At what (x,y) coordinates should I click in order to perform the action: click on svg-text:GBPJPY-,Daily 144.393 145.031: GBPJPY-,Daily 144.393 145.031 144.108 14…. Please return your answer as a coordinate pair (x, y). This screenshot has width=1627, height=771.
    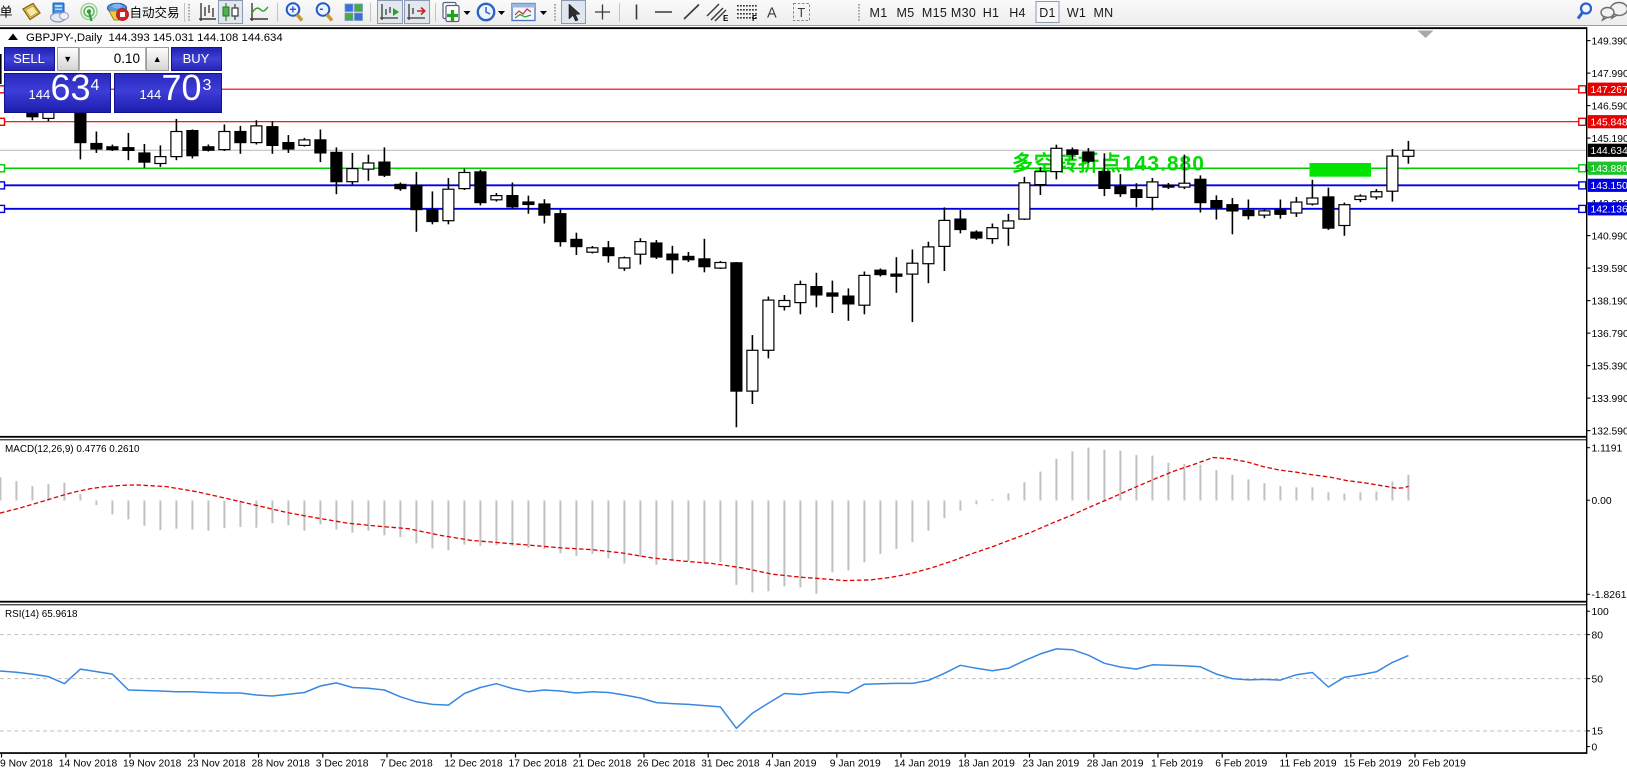
    Looking at the image, I should click on (154, 38).